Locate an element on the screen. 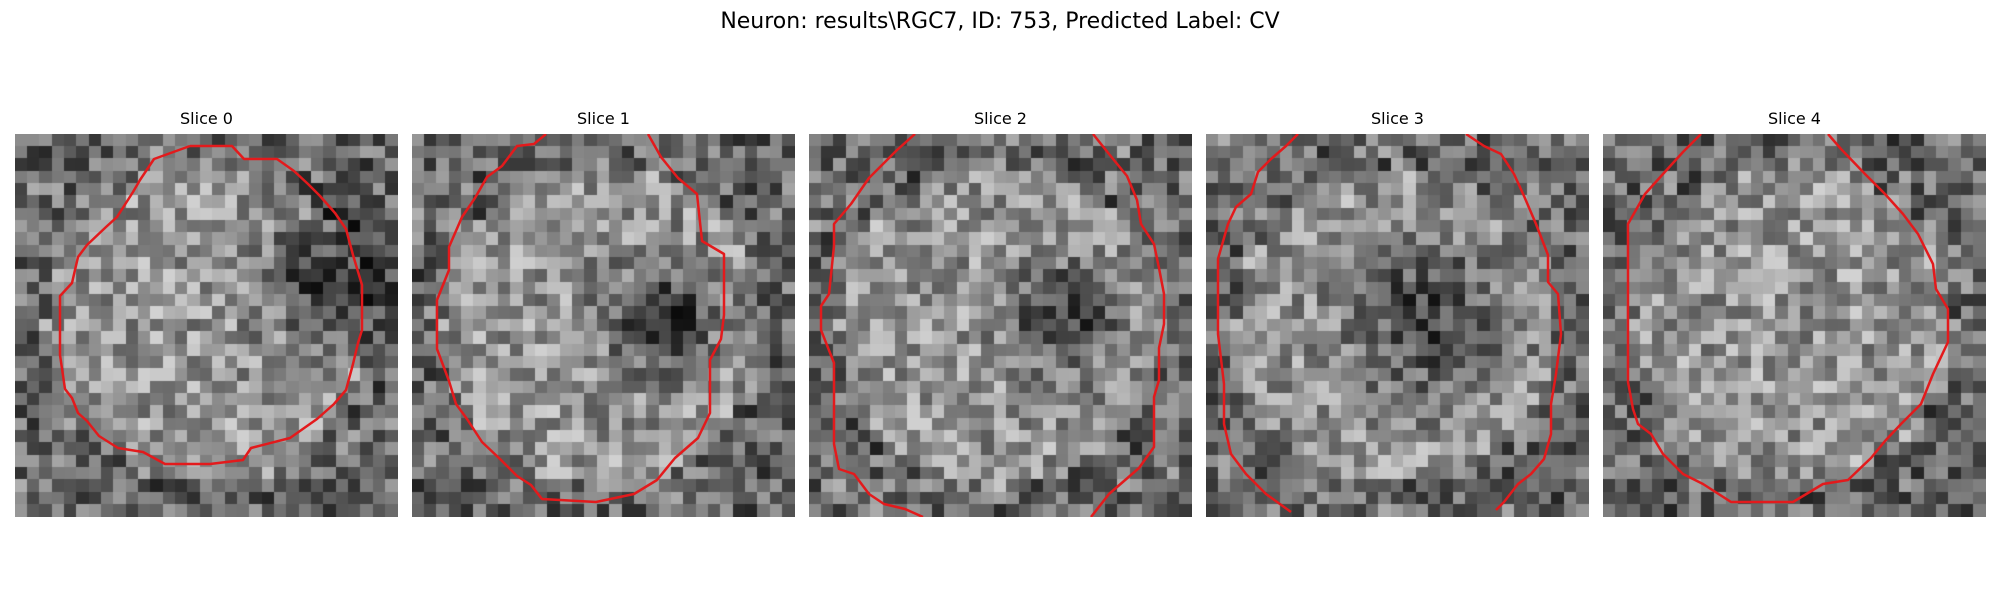 This screenshot has height=600, width=2000. panel-title-slice-4: Slice 4 is located at coordinates (1794, 118).